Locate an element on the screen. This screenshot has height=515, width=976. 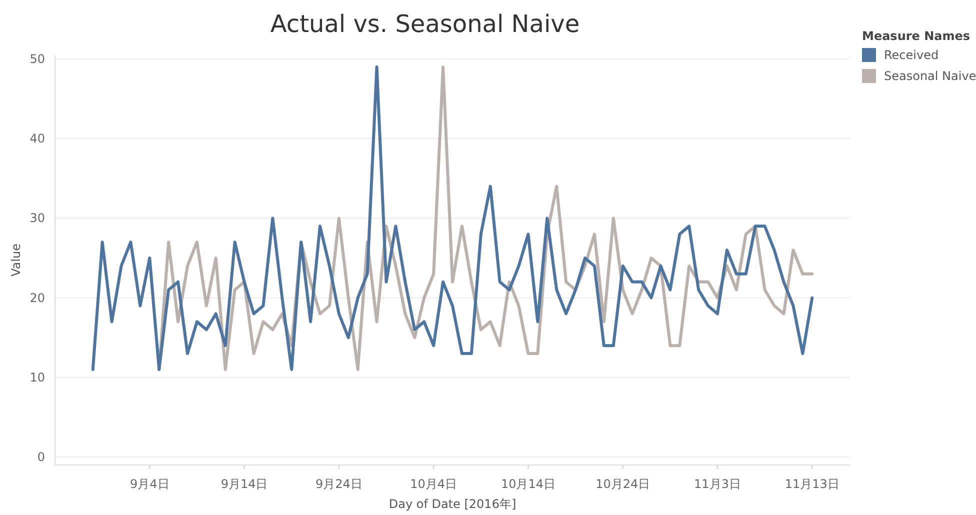
y-tick-label: 0 is located at coordinates (41, 457).